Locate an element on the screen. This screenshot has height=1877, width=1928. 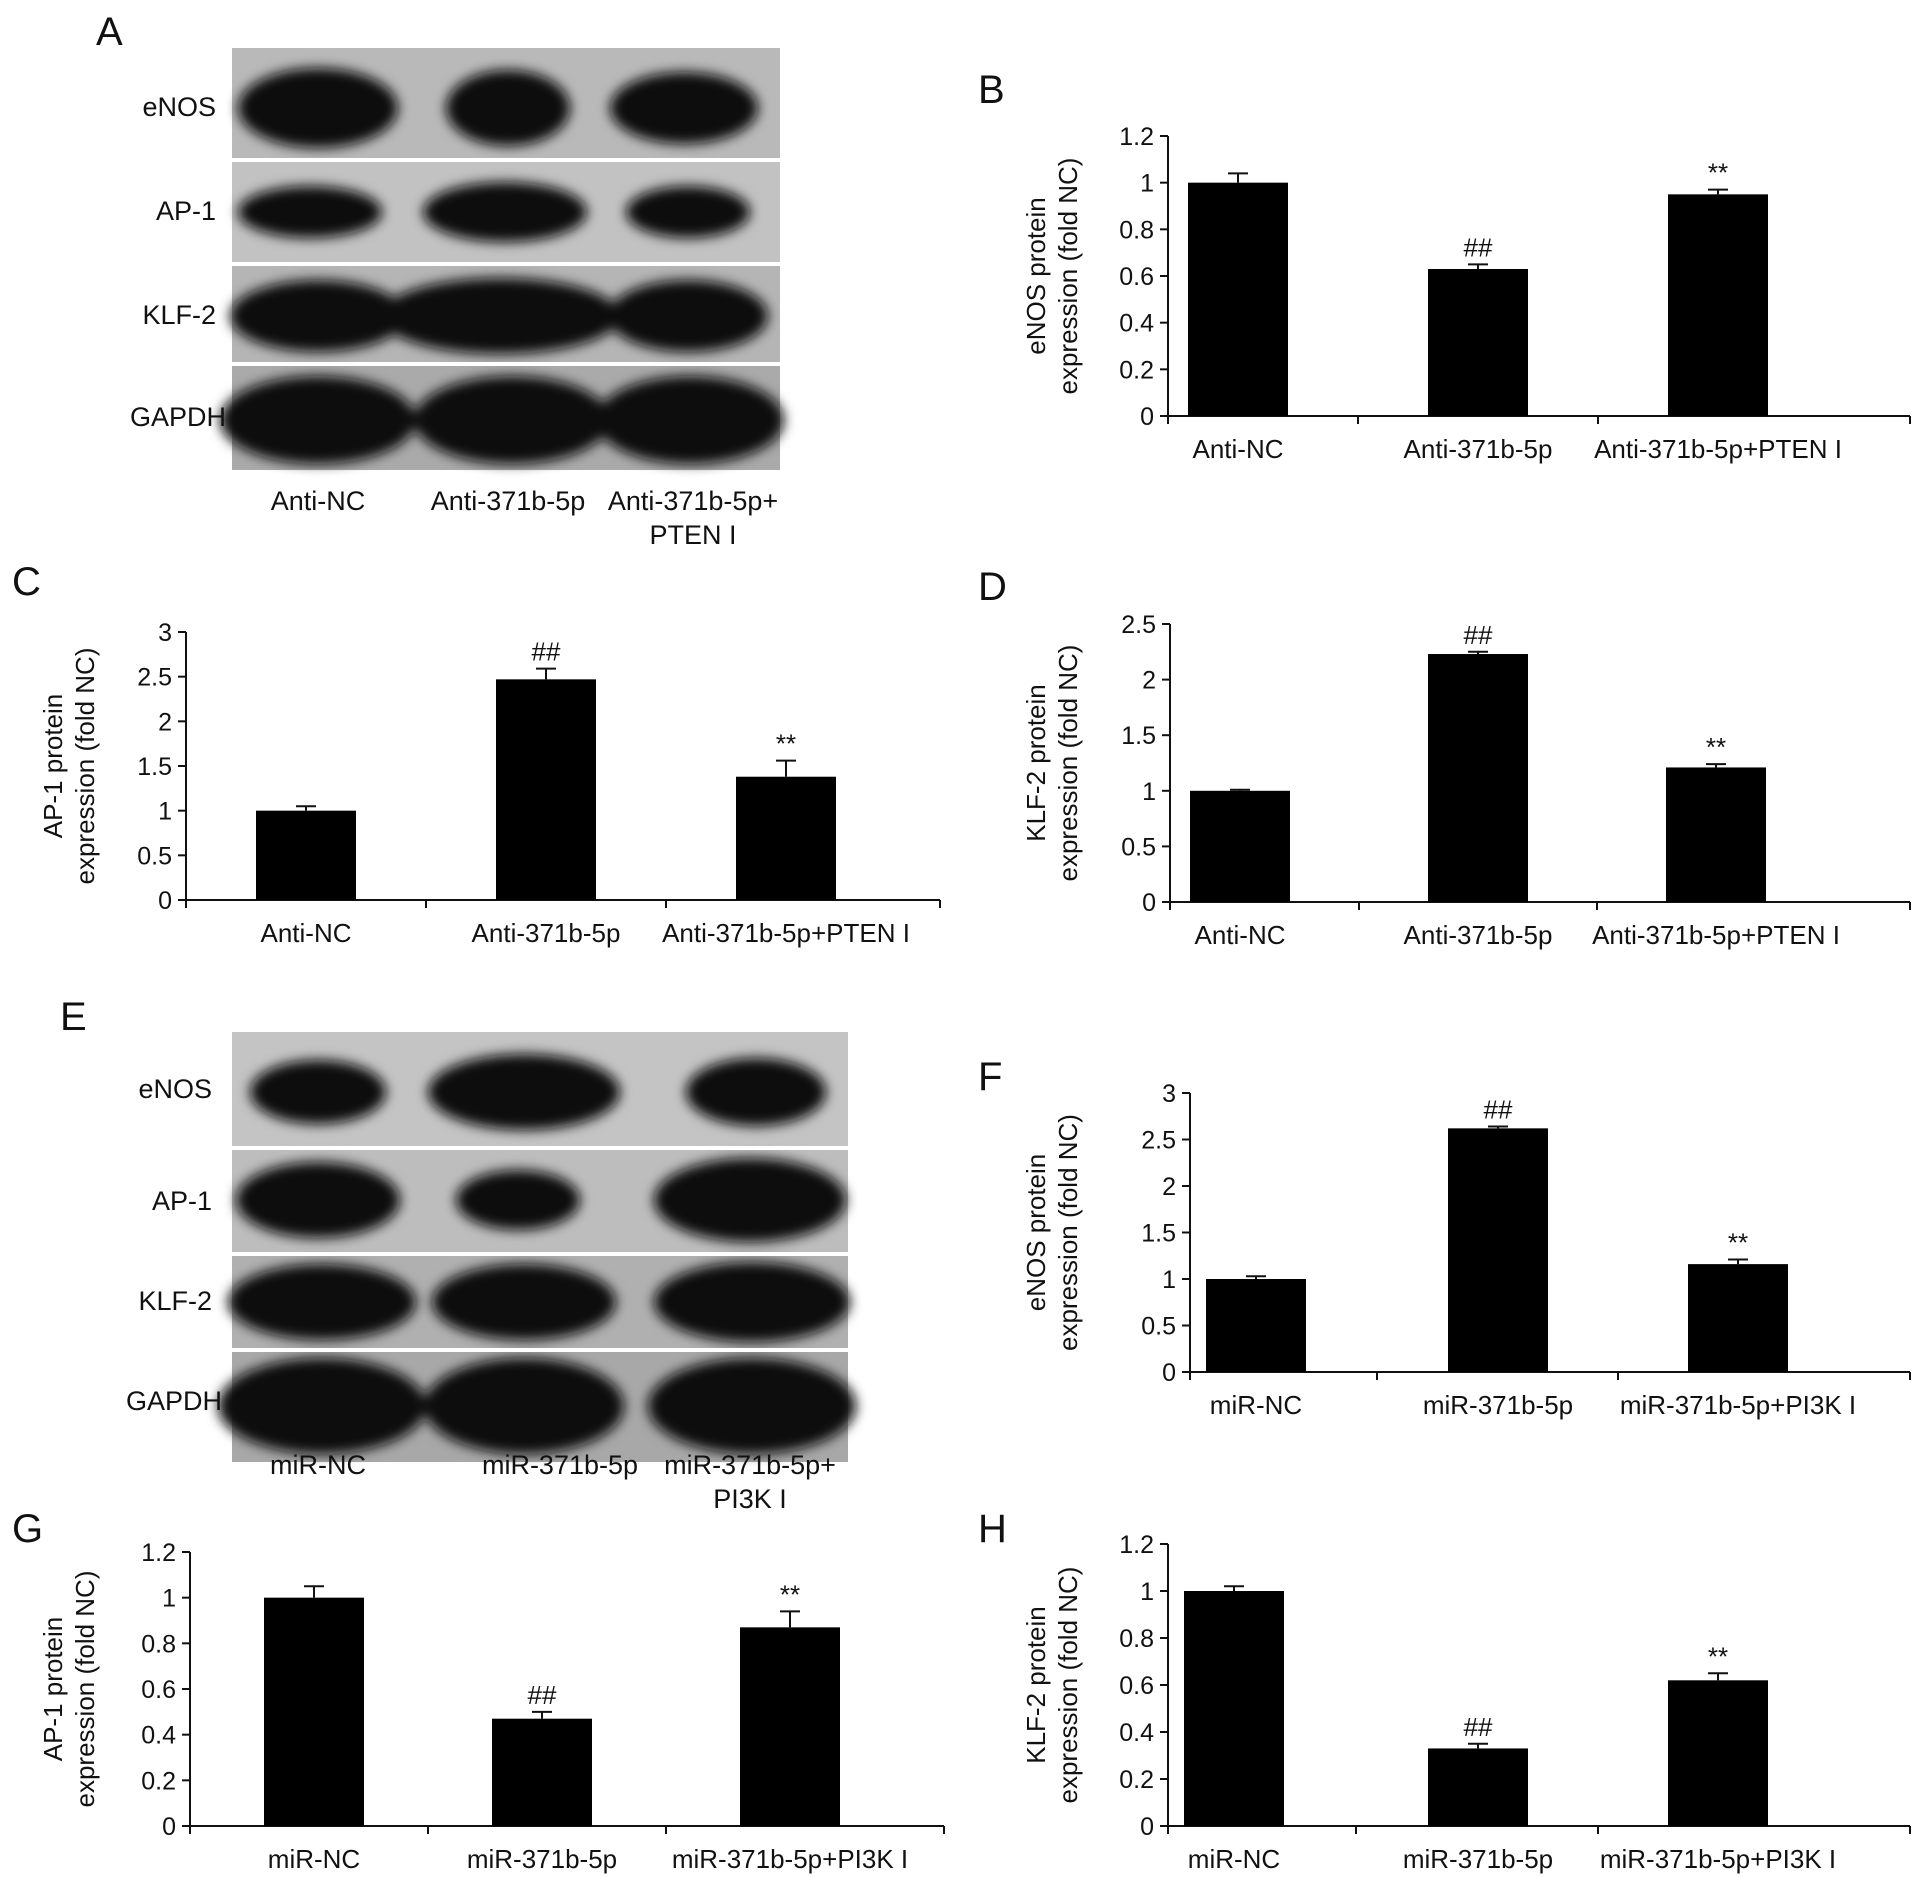
chart-d-y-tick-label: 2.5 is located at coordinates (1138, 625).